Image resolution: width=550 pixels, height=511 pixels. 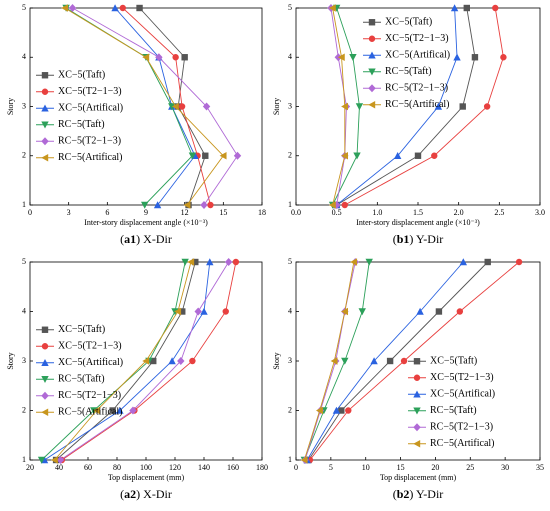 I want to click on x-tick-label: 10, so click(x=366, y=467).